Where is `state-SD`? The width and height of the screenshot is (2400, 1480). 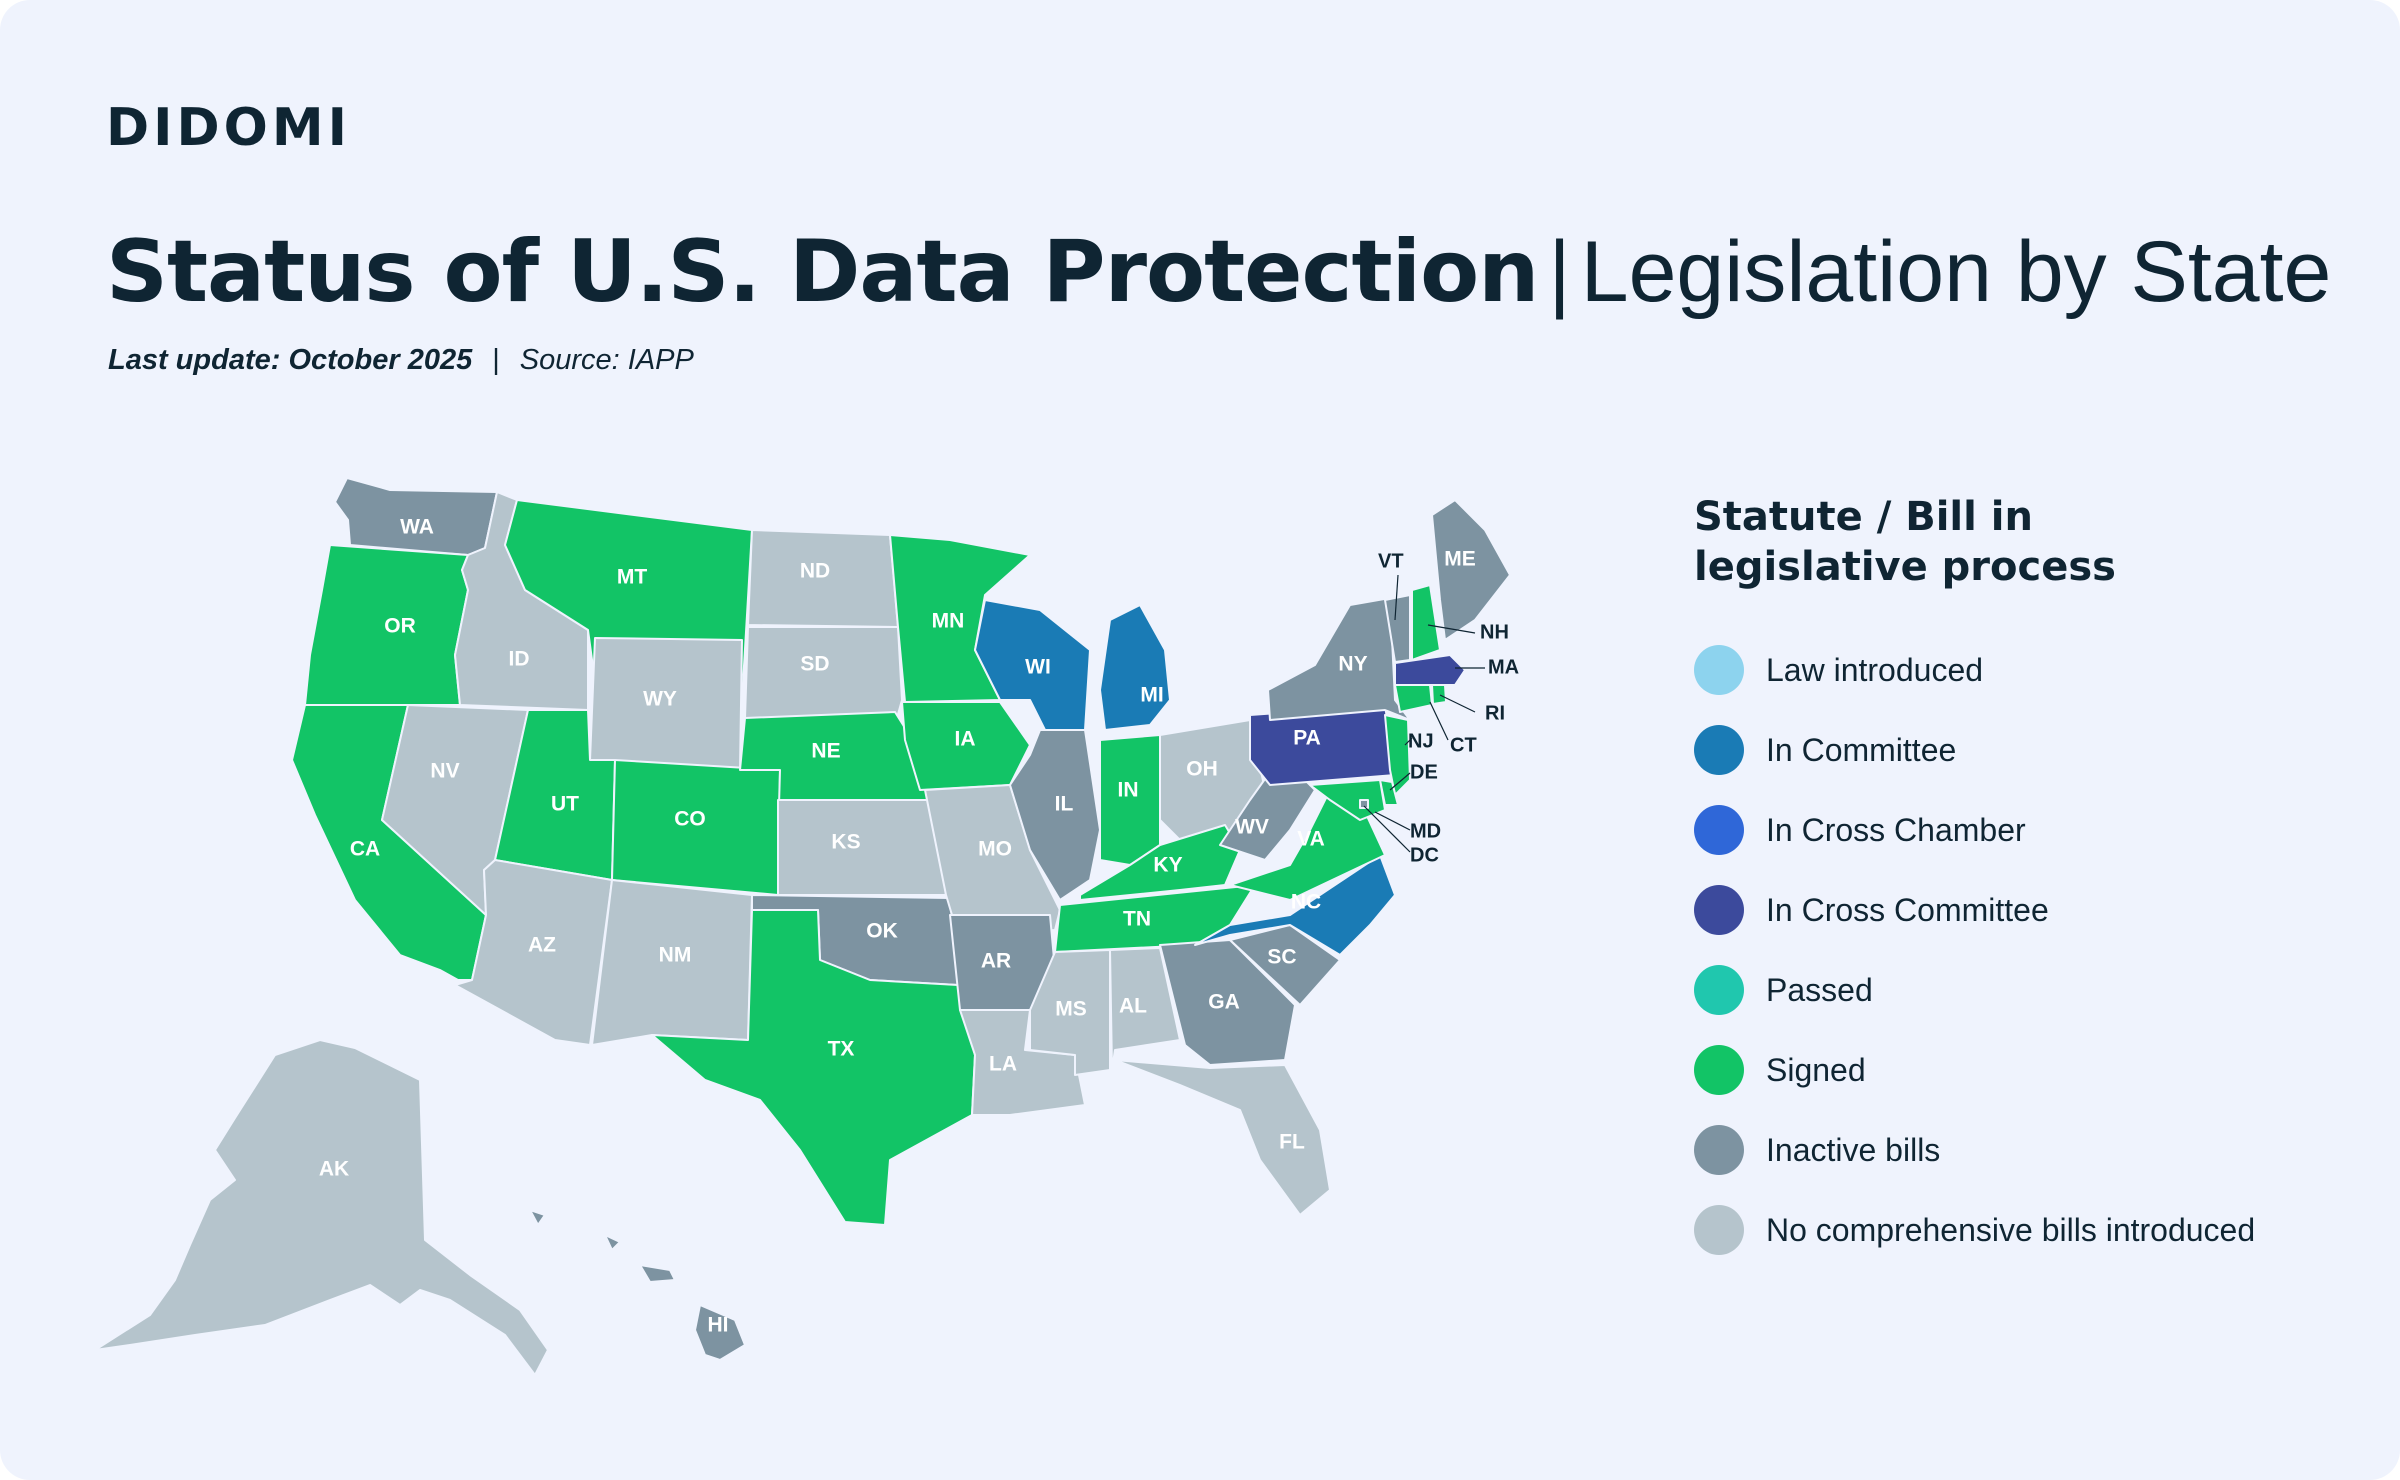
state-SD is located at coordinates (823, 676).